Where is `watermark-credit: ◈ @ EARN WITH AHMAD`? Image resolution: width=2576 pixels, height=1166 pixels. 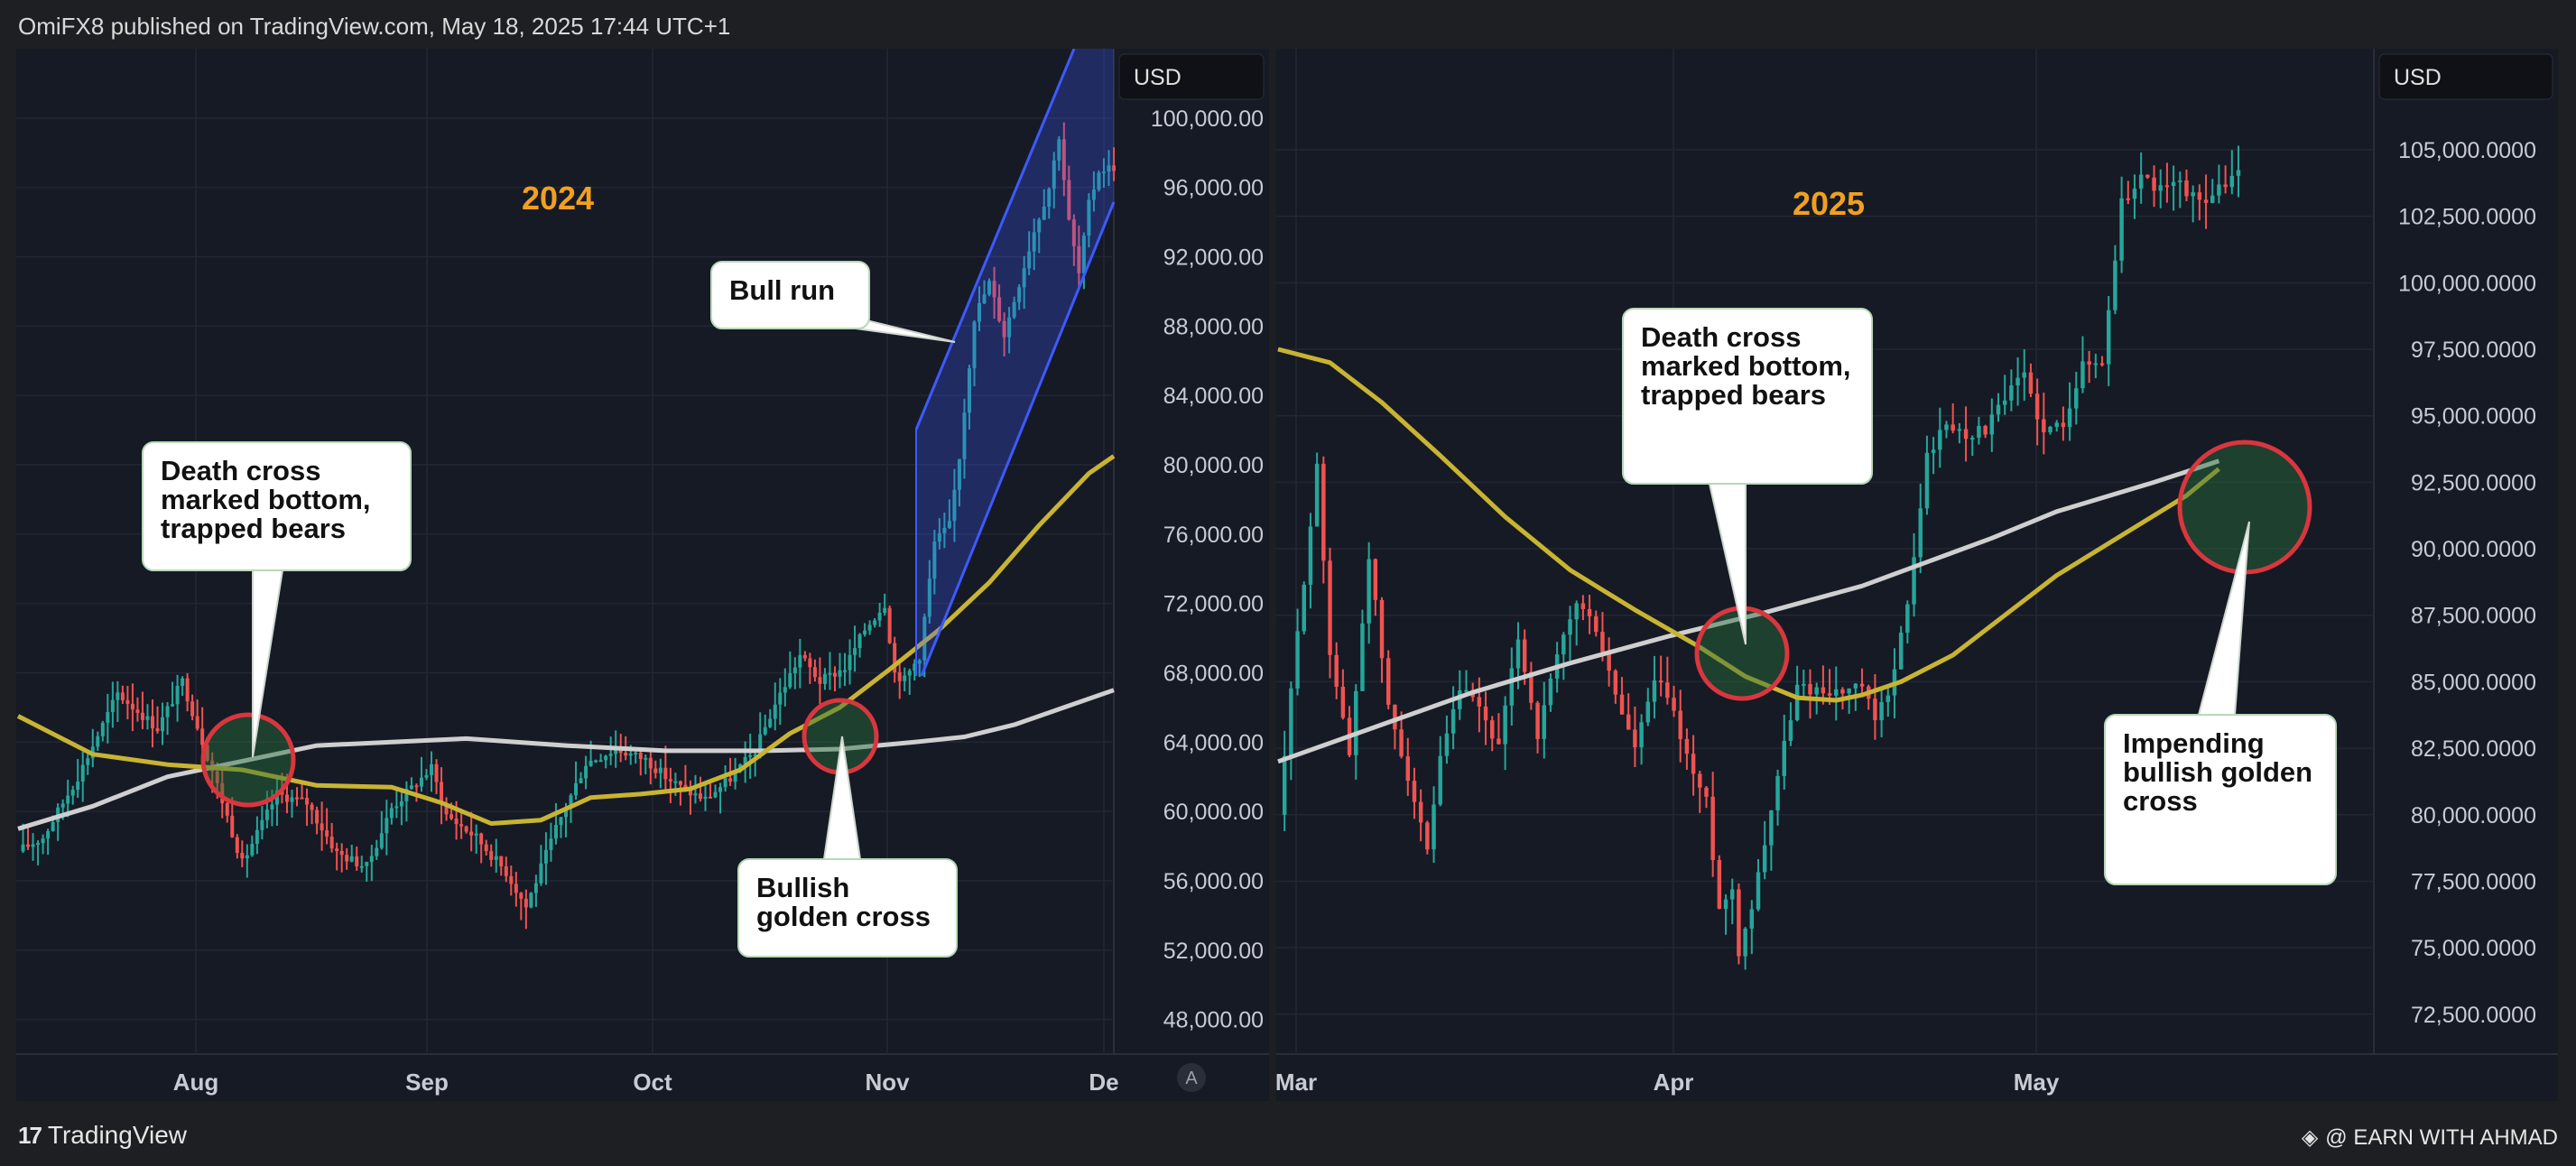
watermark-credit: ◈ @ EARN WITH AHMAD is located at coordinates (2430, 1137).